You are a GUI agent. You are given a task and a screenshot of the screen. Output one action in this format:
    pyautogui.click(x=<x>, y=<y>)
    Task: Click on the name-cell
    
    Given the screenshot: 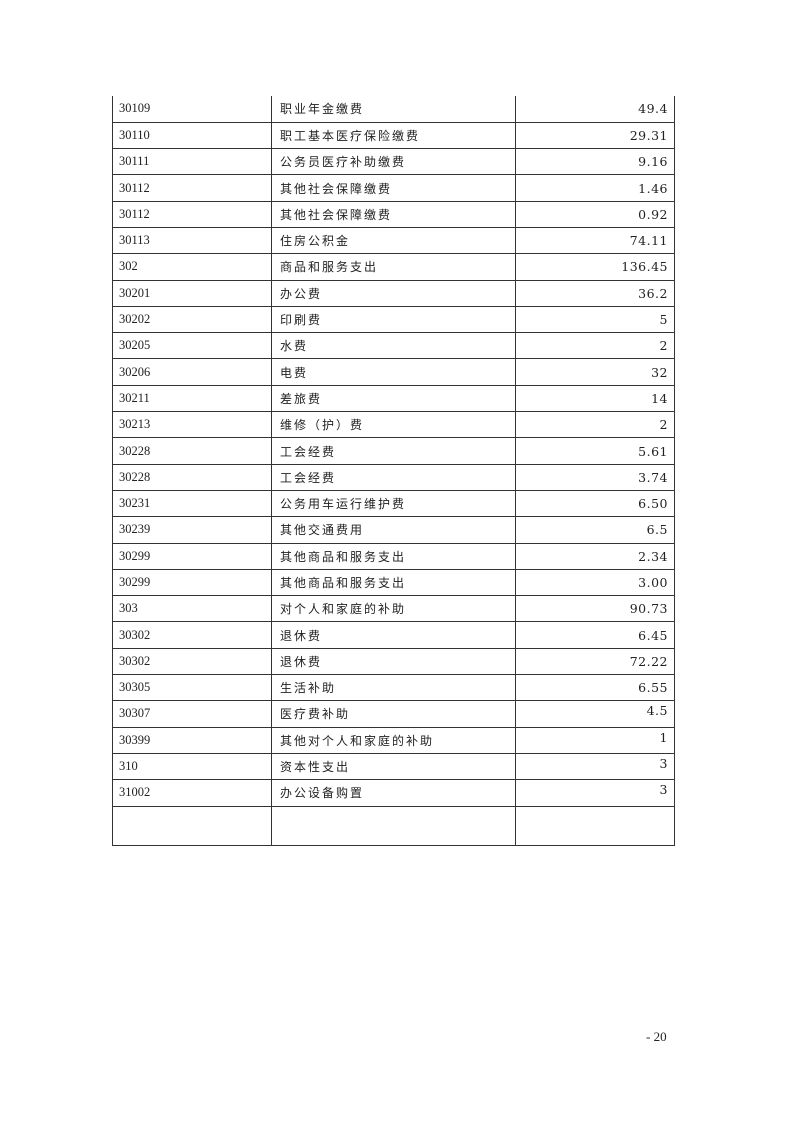 What is the action you would take?
    pyautogui.click(x=393, y=825)
    